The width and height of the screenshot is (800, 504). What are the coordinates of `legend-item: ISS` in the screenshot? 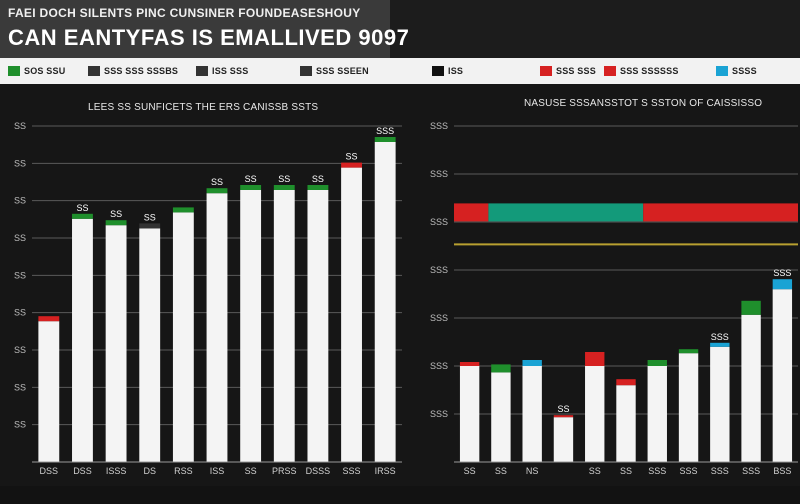 It's located at (447, 71).